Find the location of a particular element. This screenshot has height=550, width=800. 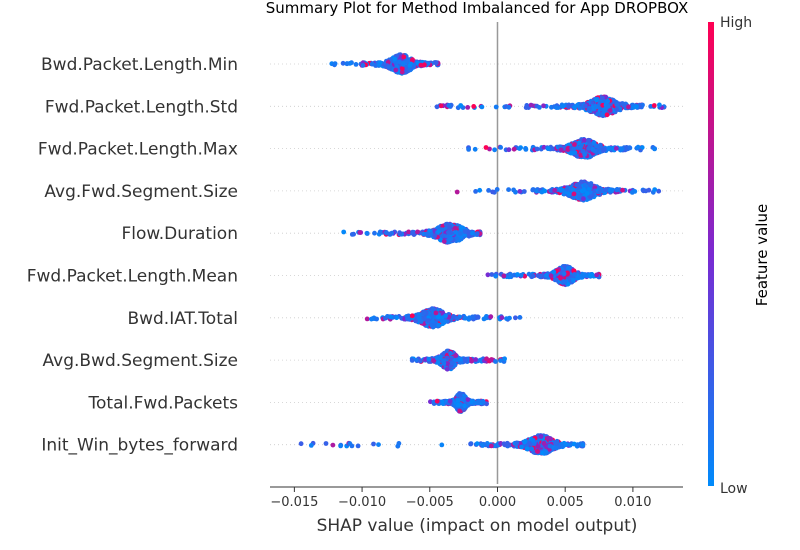

x-tick-label: −0.005 is located at coordinates (430, 502).